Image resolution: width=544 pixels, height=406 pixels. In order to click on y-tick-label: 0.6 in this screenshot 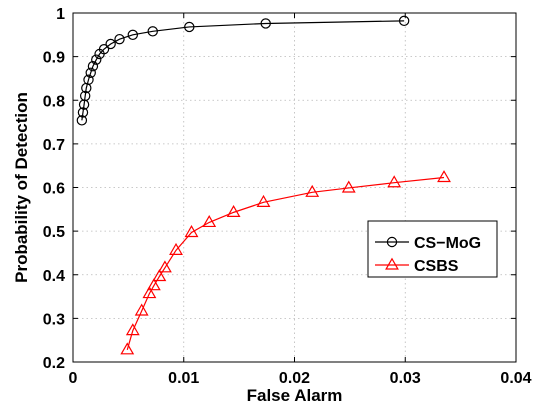, I will do `click(54, 189)`.